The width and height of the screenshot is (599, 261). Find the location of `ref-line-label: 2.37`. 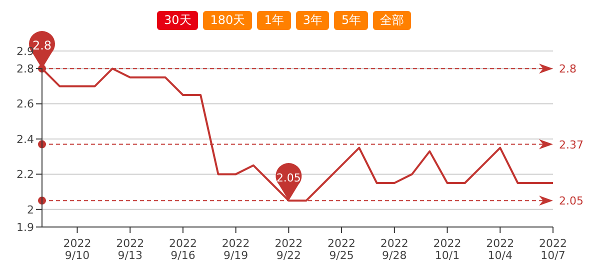

ref-line-label: 2.37 is located at coordinates (571, 145).